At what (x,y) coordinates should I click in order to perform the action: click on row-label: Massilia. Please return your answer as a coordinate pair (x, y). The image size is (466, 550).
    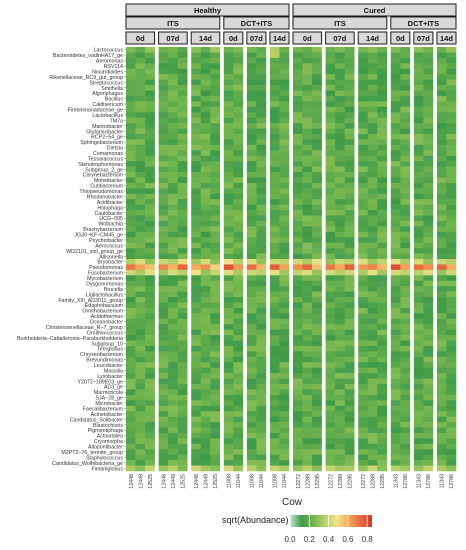
    Looking at the image, I should click on (113, 371).